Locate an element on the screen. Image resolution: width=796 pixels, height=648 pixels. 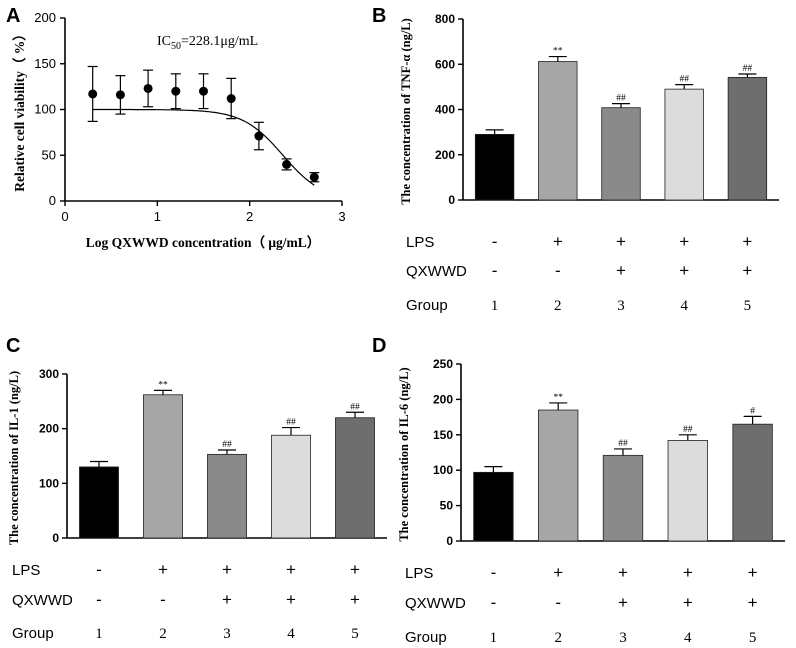
b-y-tick-label: 600 is located at coordinates (445, 64).